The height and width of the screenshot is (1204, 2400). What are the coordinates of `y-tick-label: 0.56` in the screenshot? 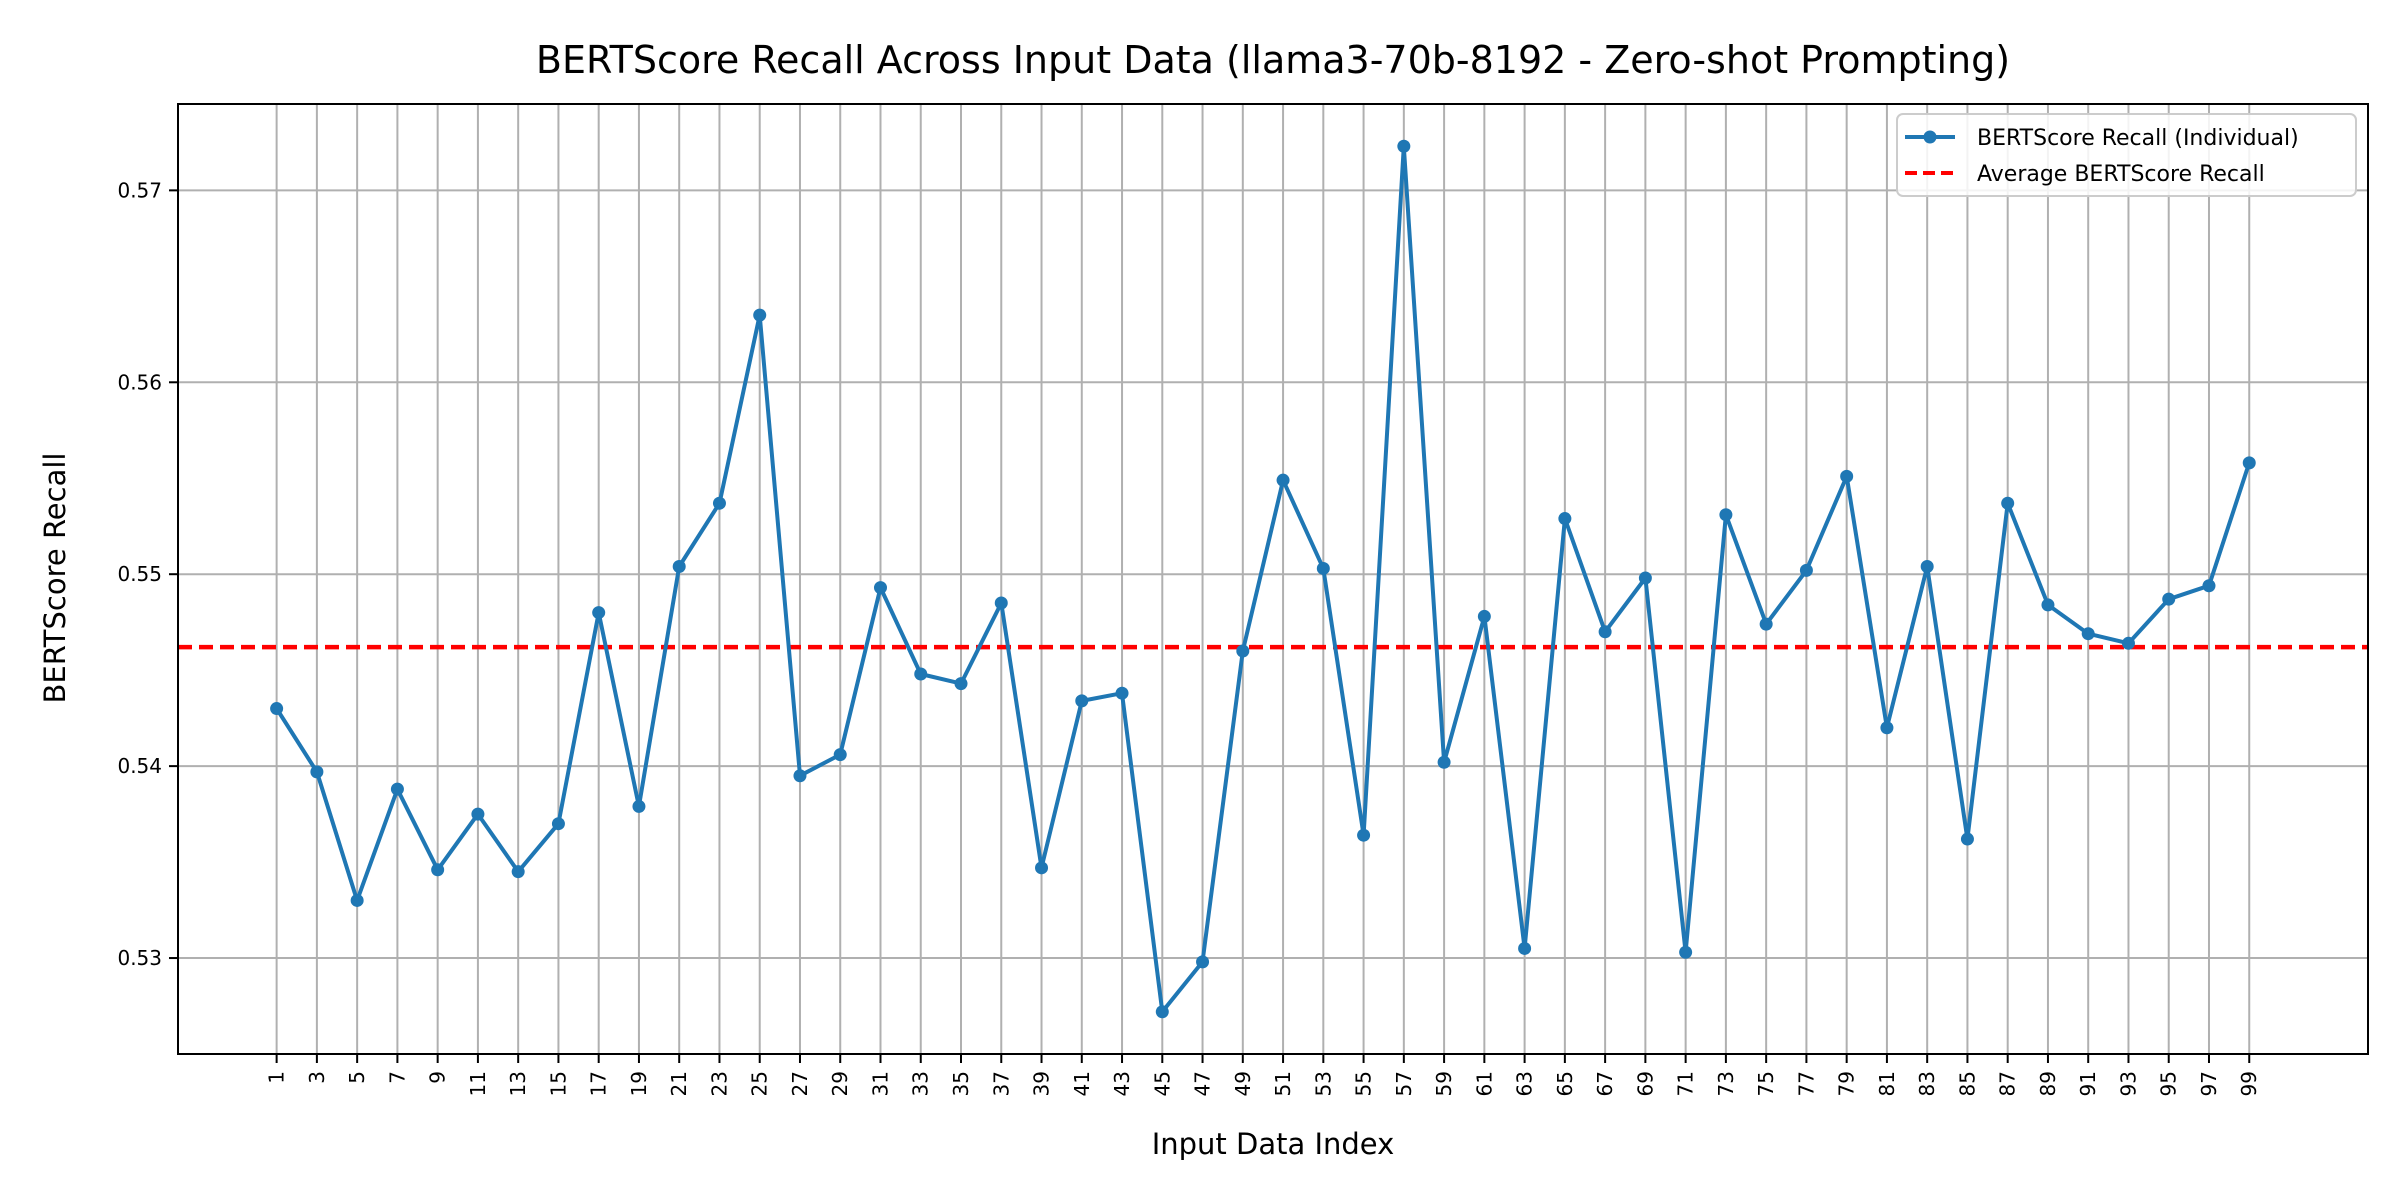 It's located at (139, 382).